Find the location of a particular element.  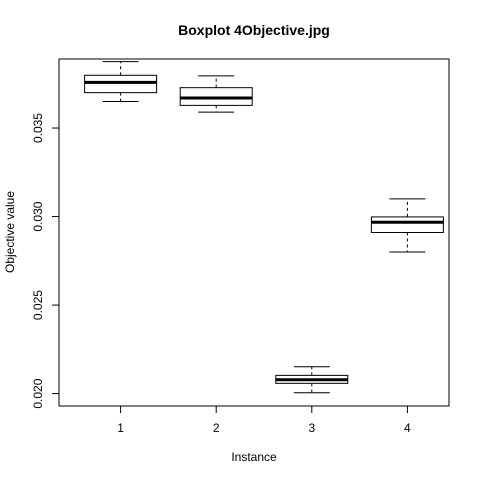

y-tick-label: 0.035 is located at coordinates (38, 128).